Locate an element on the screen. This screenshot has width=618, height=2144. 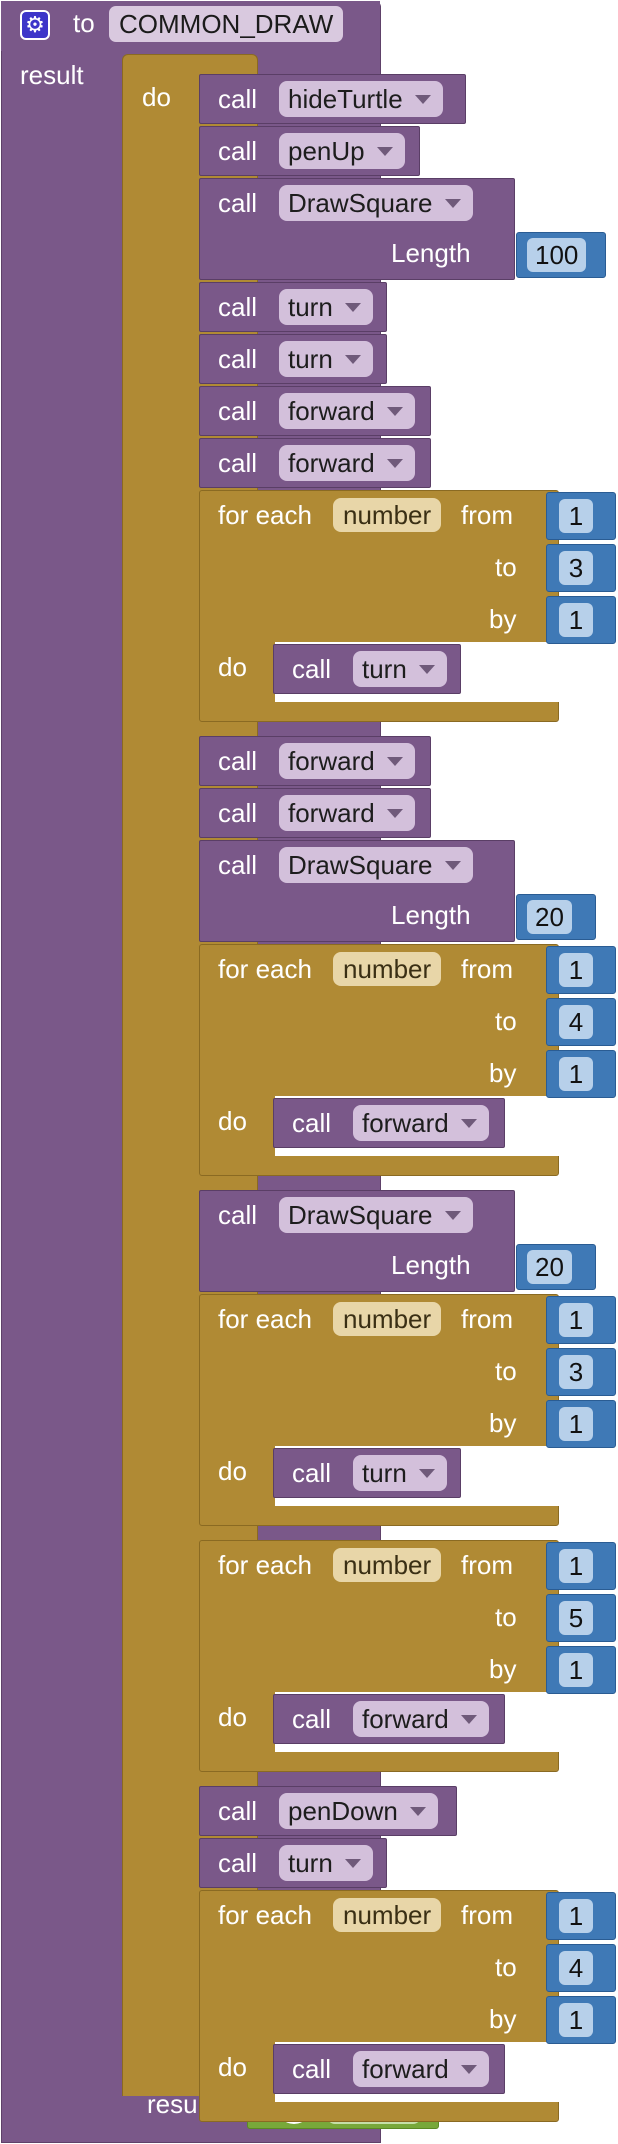
procedure-result-label: result is located at coordinates (52, 75).